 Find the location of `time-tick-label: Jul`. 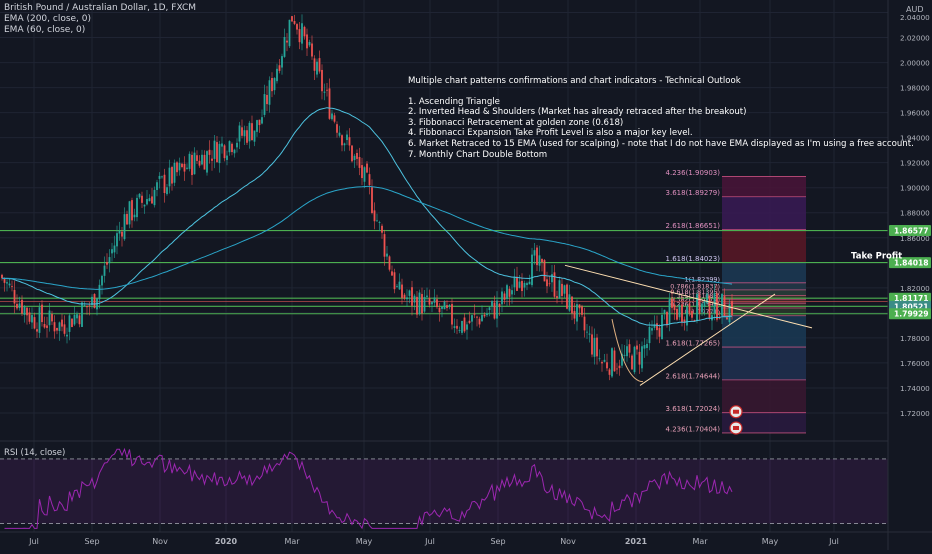

time-tick-label: Jul is located at coordinates (833, 541).